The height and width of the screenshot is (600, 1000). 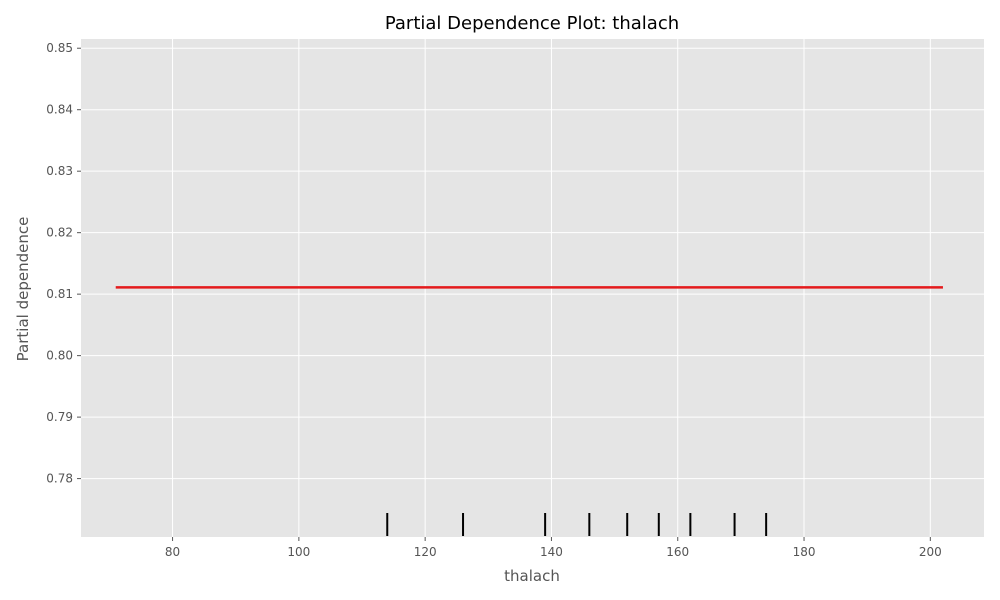 What do you see at coordinates (551, 552) in the screenshot?
I see `x-tick-label: 140` at bounding box center [551, 552].